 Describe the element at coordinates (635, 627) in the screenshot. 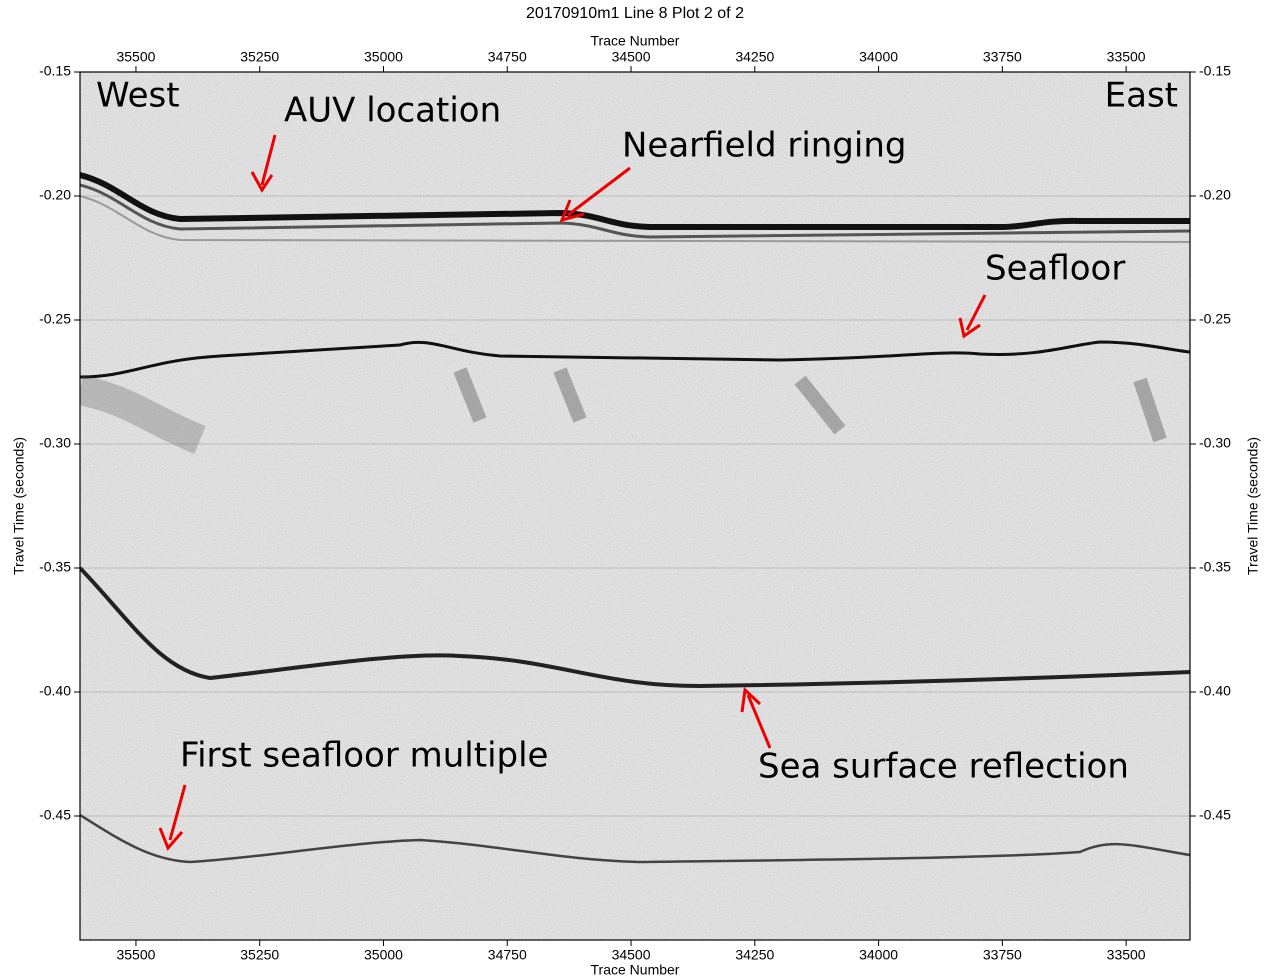

I see `sea-surface-reflection` at that location.